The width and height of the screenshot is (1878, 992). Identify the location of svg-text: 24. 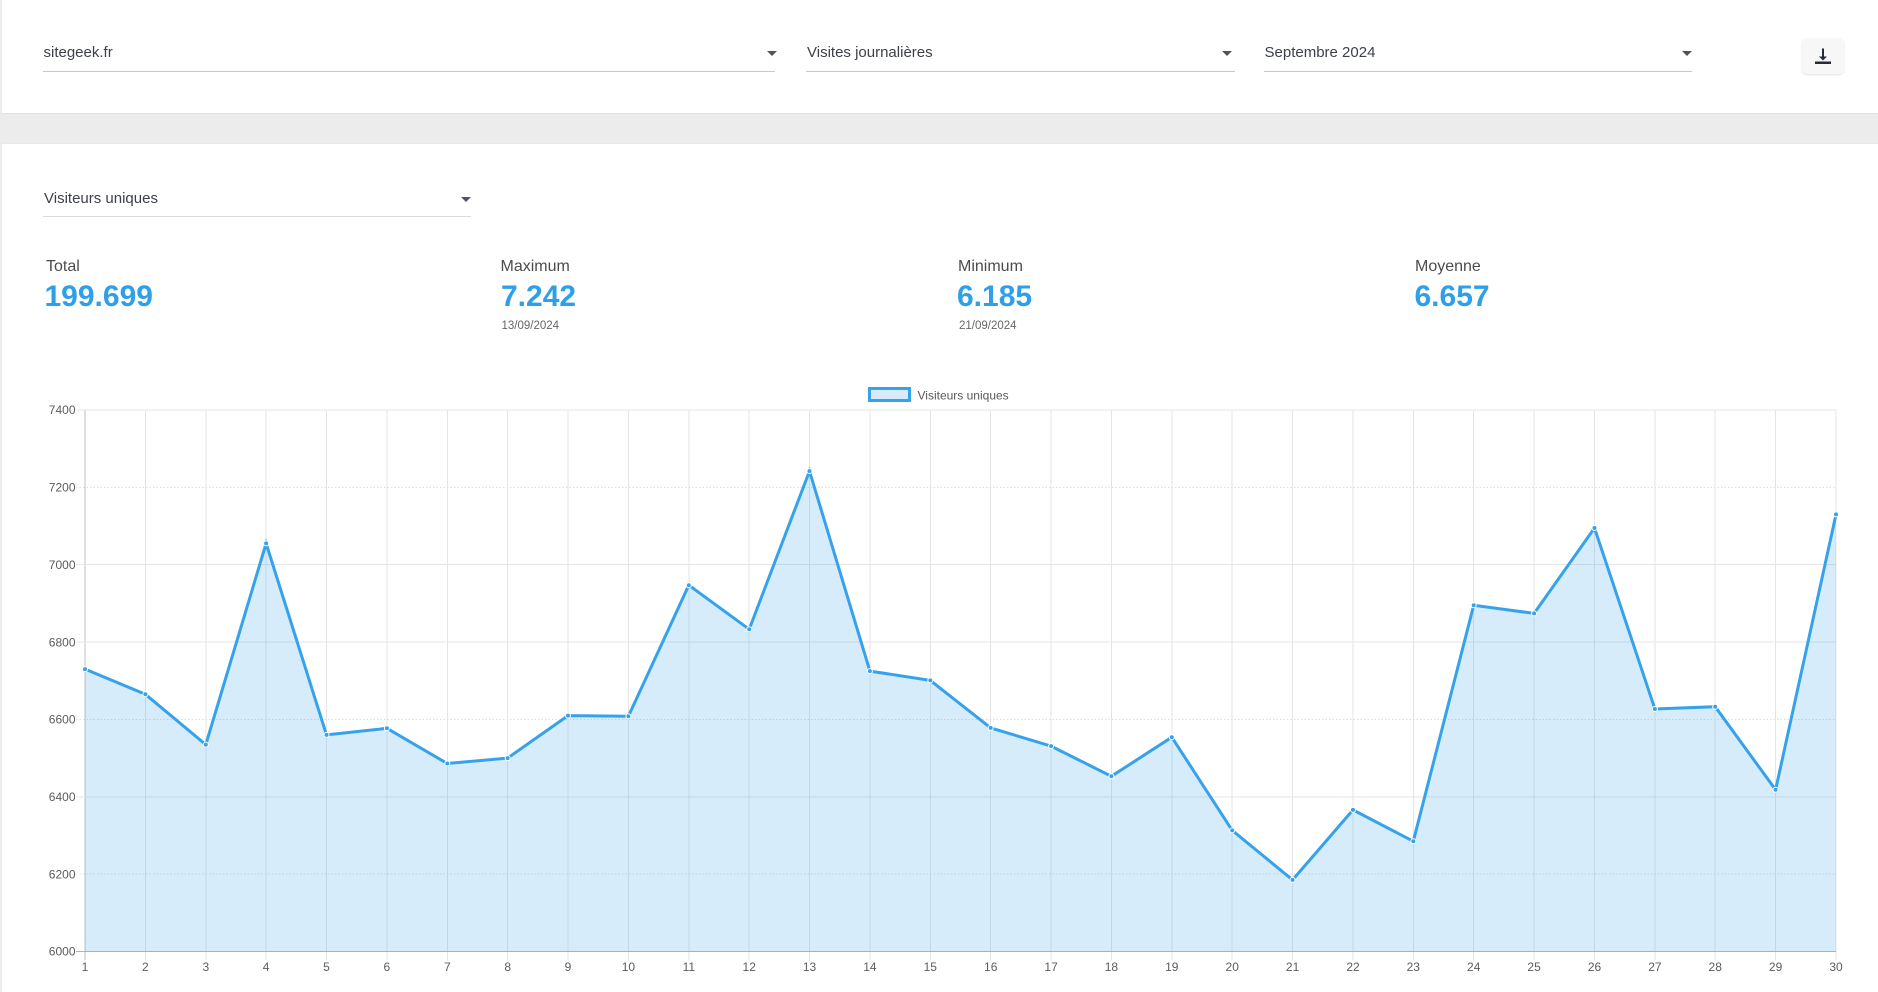
(1474, 967).